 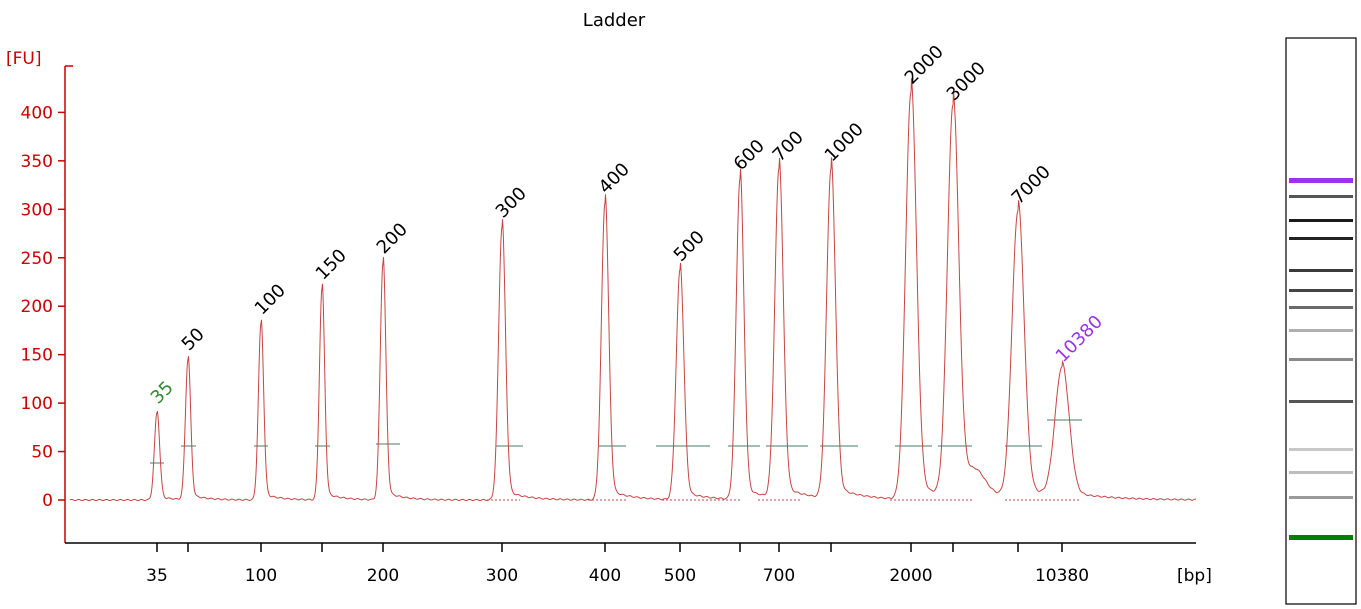 What do you see at coordinates (924, 64) in the screenshot?
I see `peak-label: 2000` at bounding box center [924, 64].